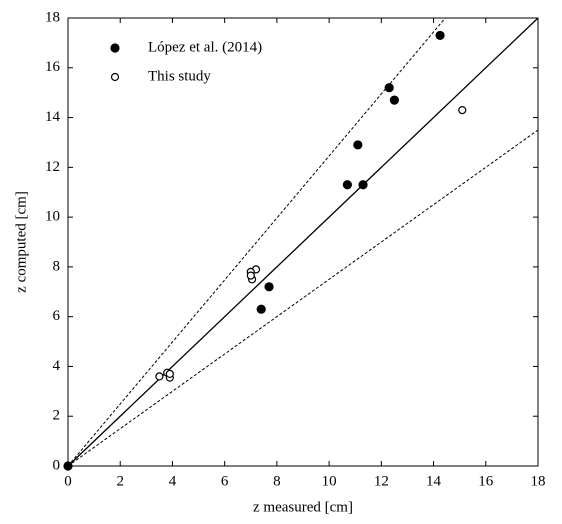 The width and height of the screenshot is (562, 524). What do you see at coordinates (303, 507) in the screenshot?
I see `x-axis-label: z measured [cm]` at bounding box center [303, 507].